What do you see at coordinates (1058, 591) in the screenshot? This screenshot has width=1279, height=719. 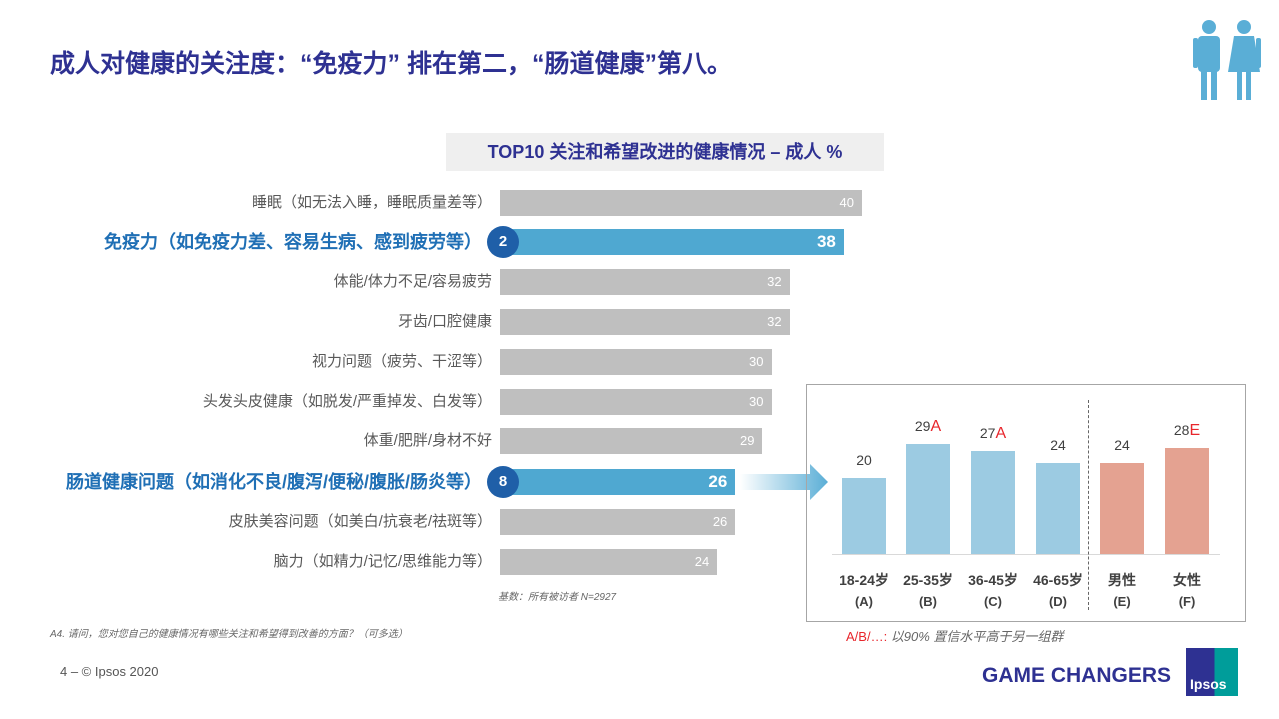 I see `category-label: 46-65岁 (D)` at bounding box center [1058, 591].